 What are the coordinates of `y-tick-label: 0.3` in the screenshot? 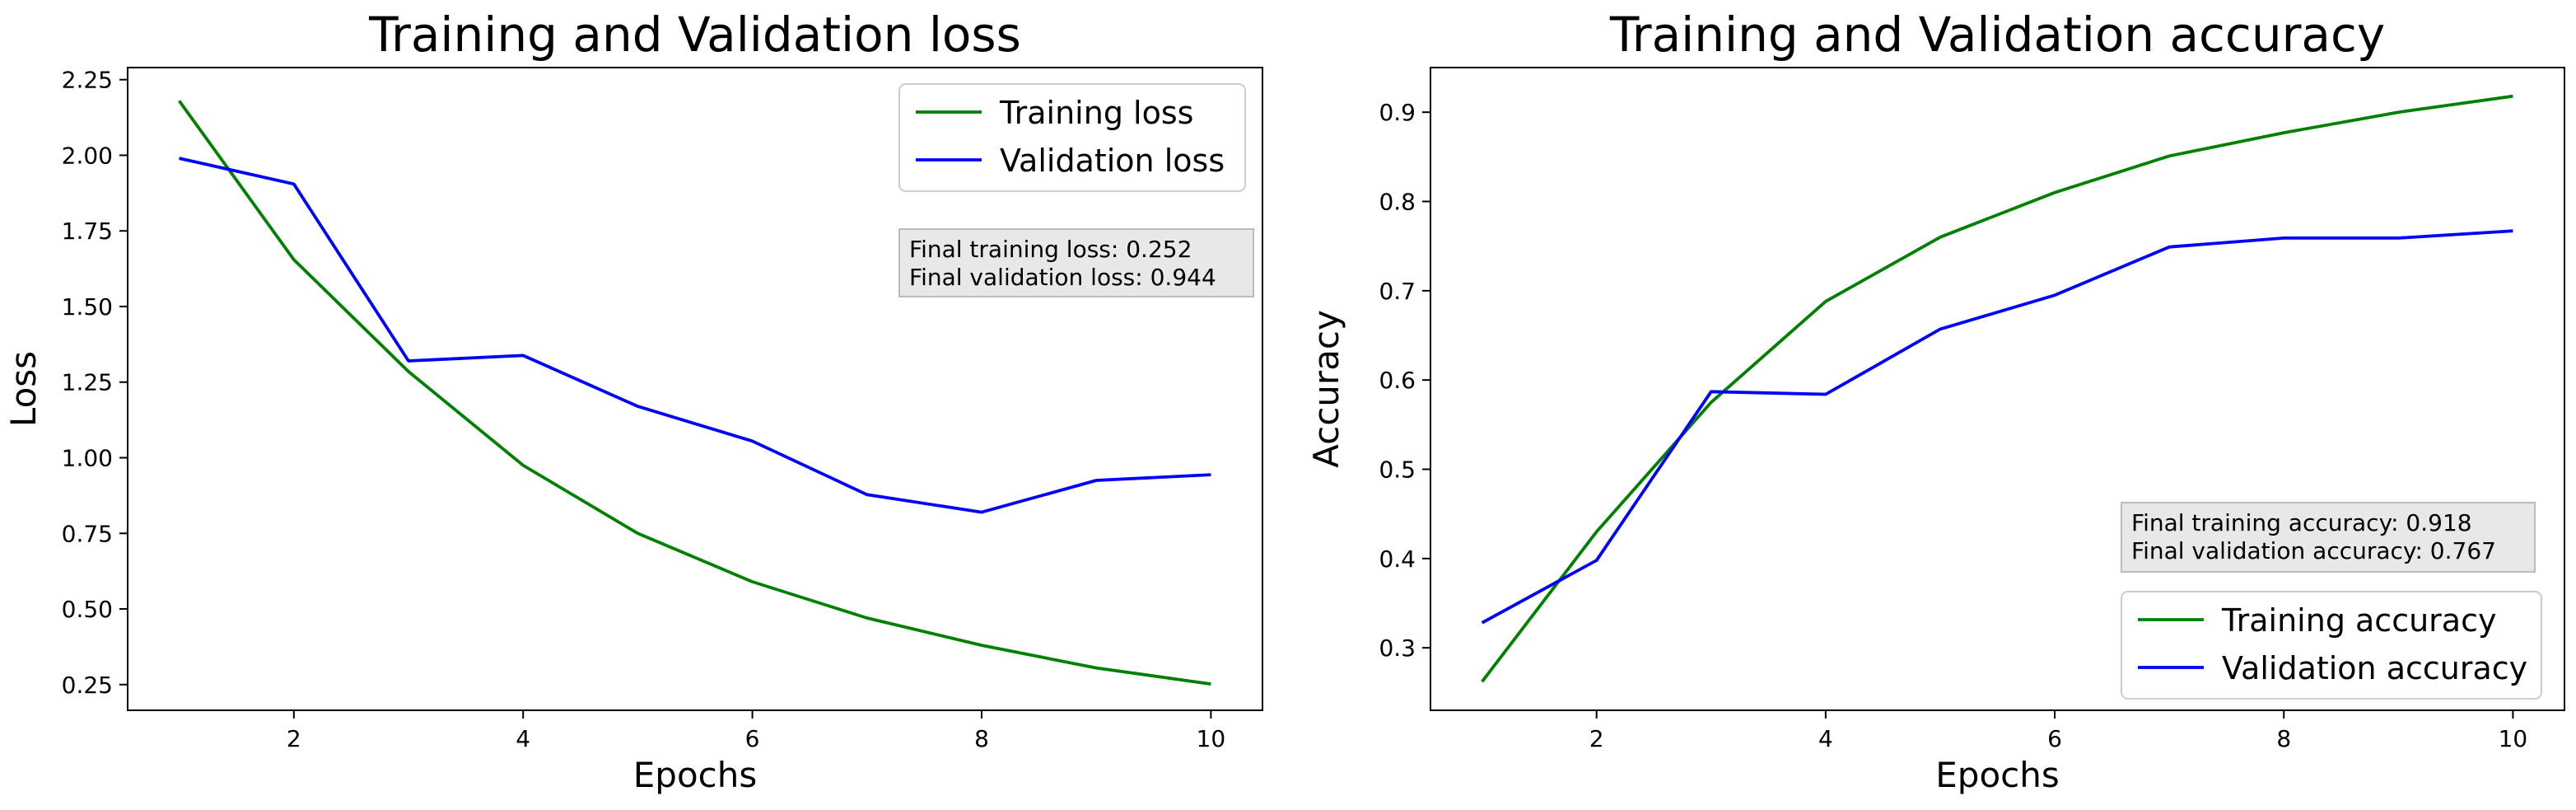 It's located at (1397, 648).